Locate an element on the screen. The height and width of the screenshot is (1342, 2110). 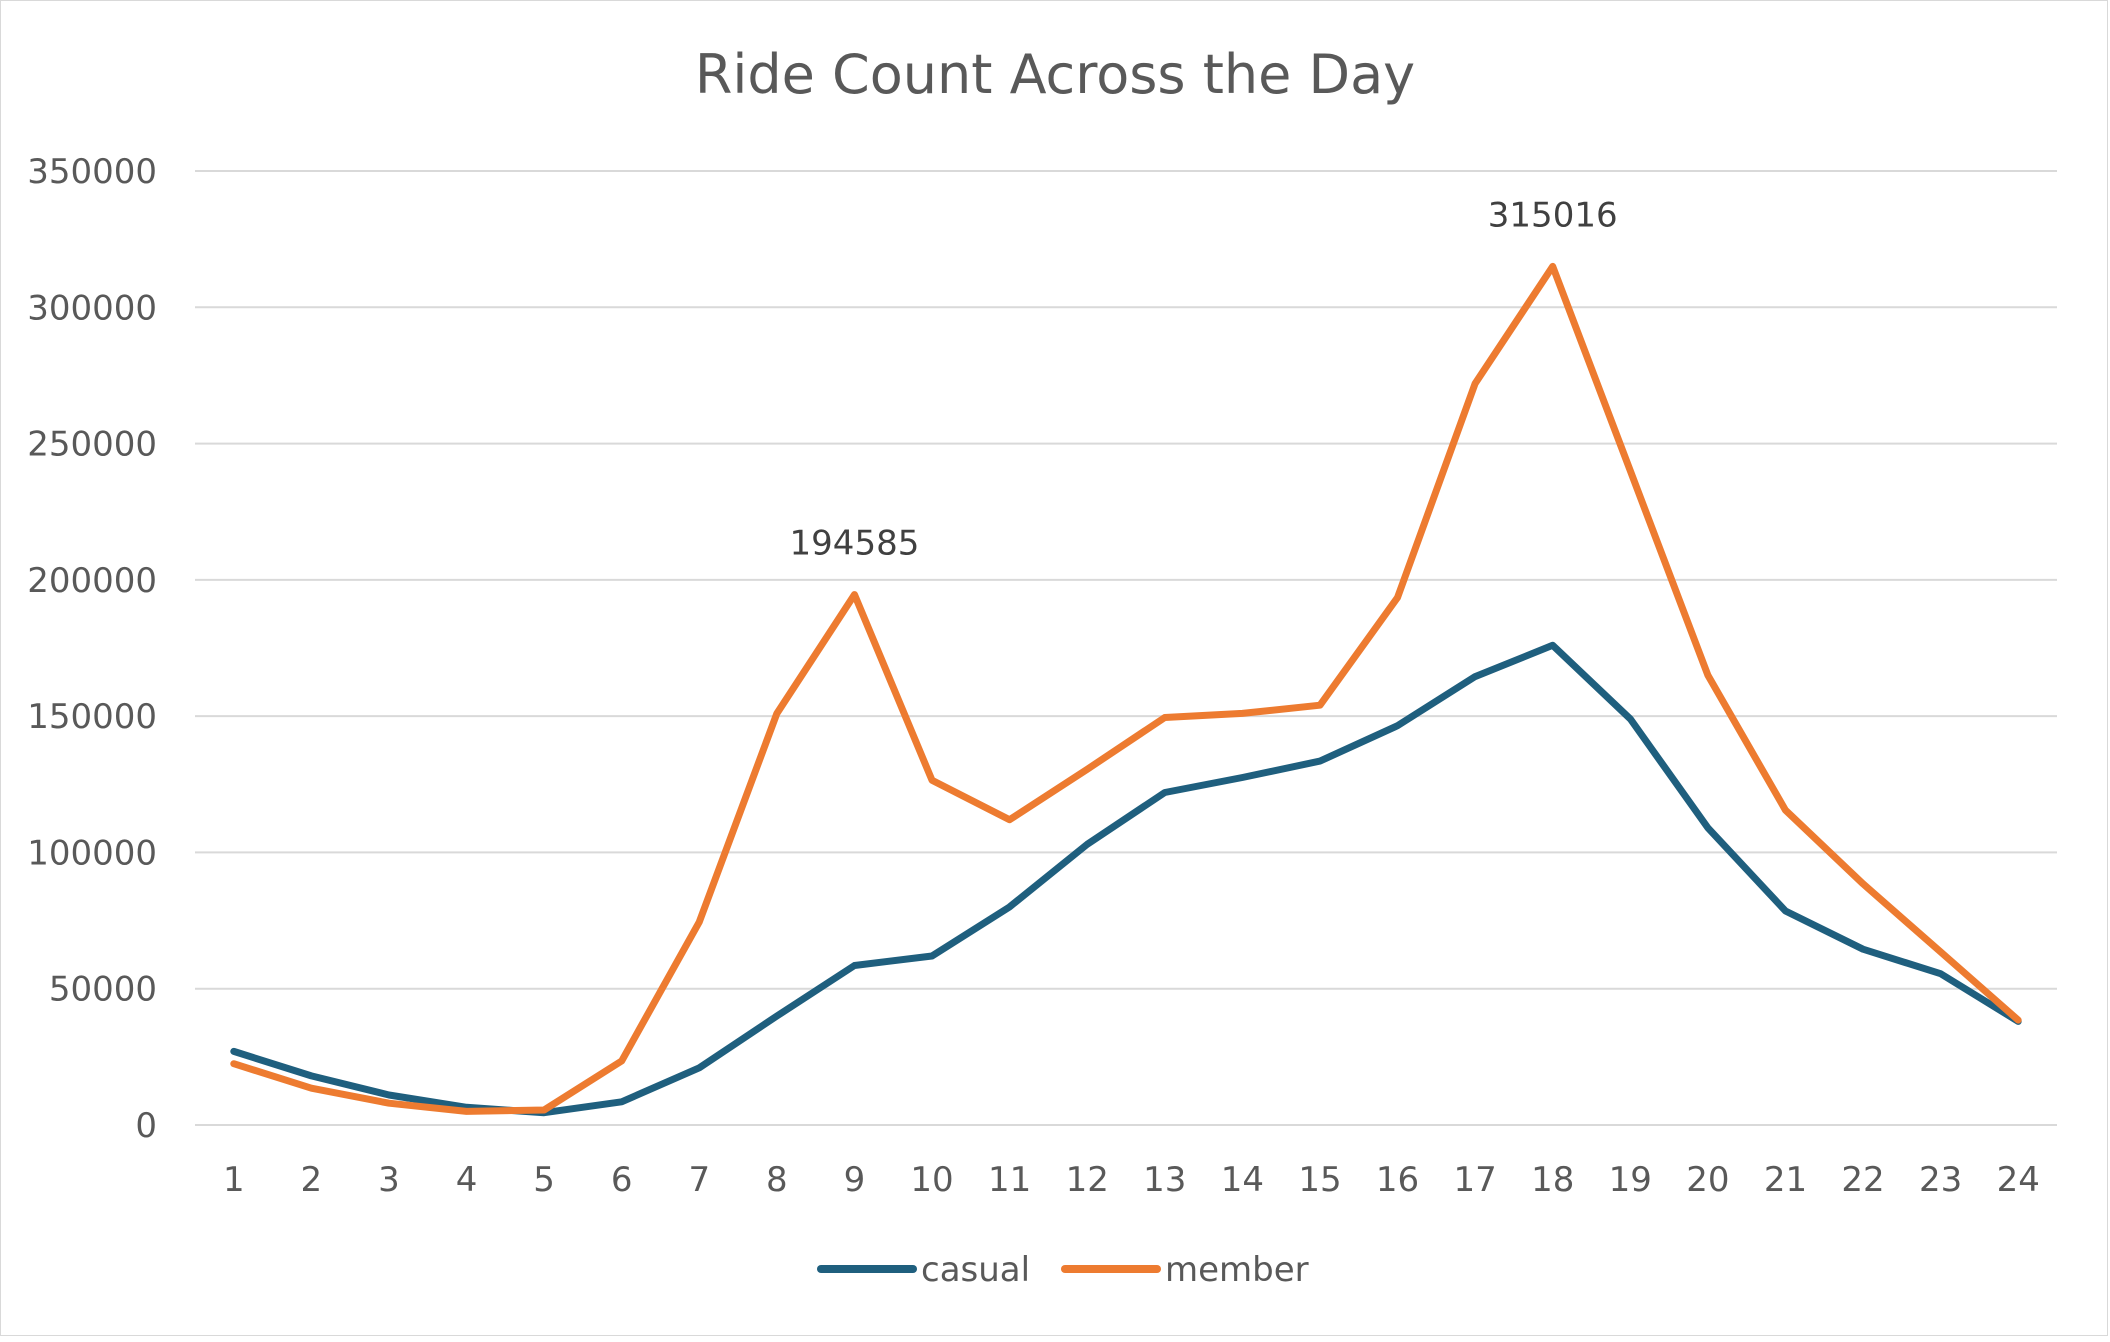
x-tick-label: 6 is located at coordinates (622, 1180).